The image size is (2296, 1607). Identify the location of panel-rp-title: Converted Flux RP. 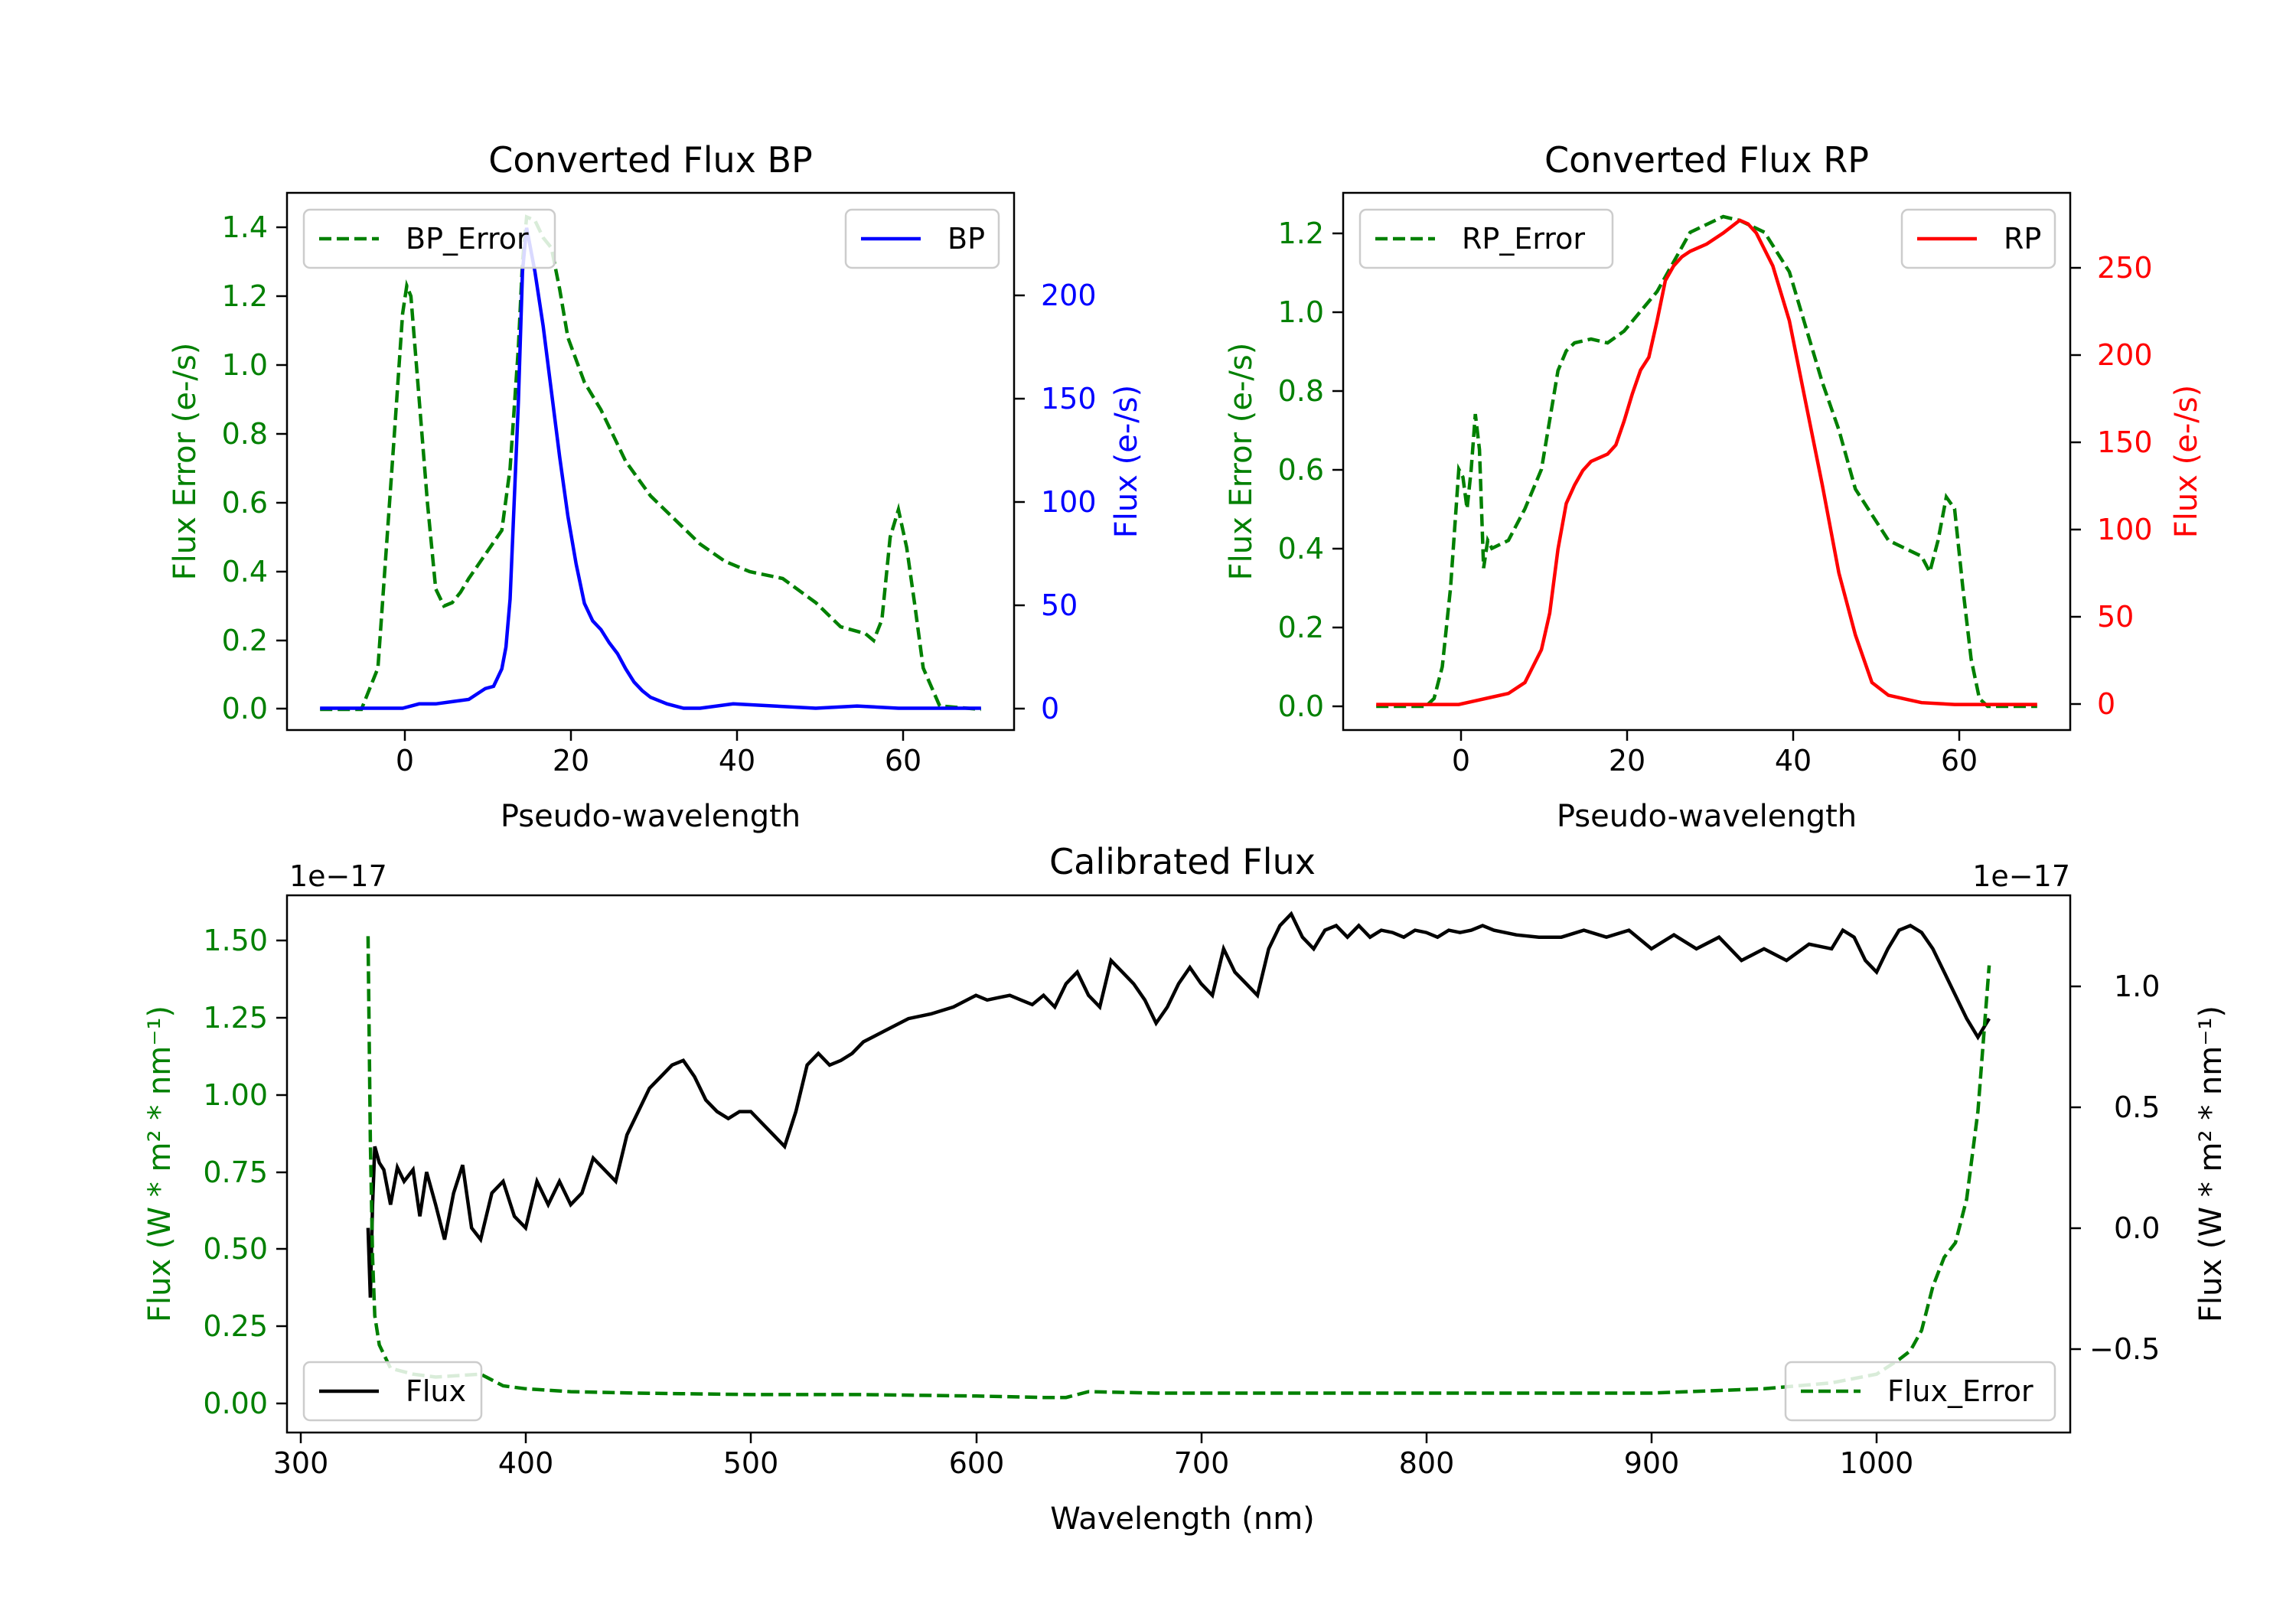
(1706, 160).